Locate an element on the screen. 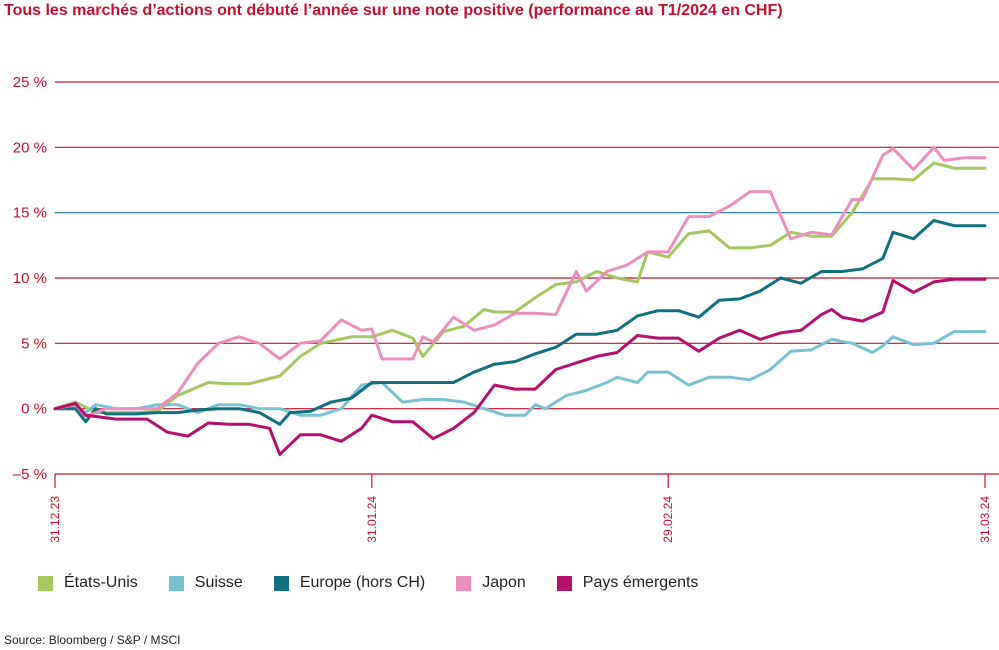 The height and width of the screenshot is (650, 999). legend-label: Pays émergents is located at coordinates (640, 582).